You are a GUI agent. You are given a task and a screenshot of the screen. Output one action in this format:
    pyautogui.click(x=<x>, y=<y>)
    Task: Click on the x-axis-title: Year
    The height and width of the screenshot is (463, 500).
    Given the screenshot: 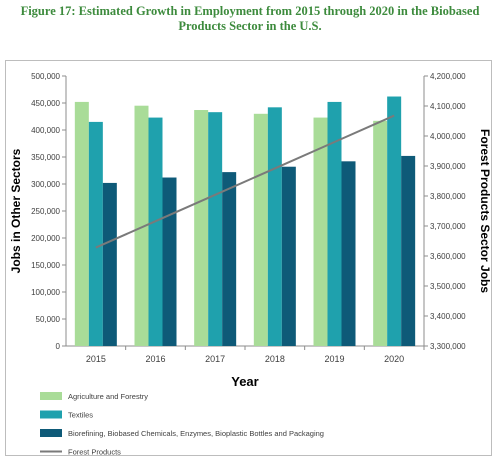 What is the action you would take?
    pyautogui.click(x=244, y=381)
    